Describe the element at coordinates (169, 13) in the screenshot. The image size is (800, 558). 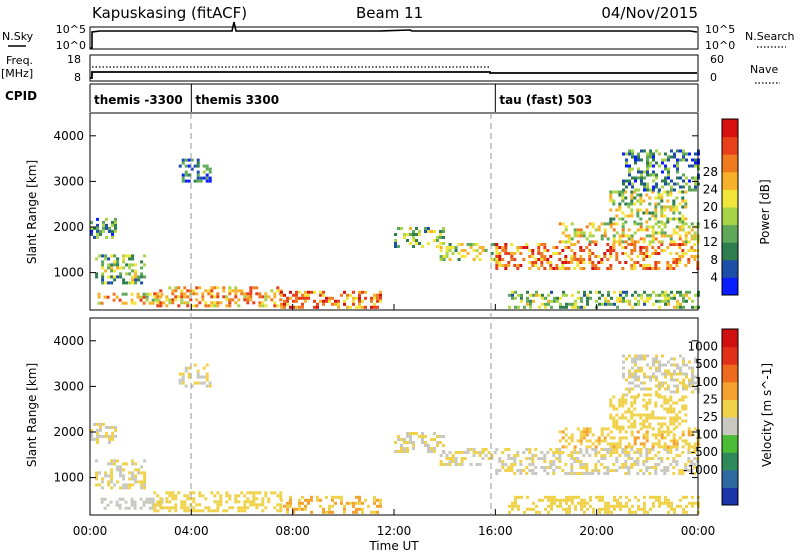
I see `station-title: Kapuskasing (fitACF)` at that location.